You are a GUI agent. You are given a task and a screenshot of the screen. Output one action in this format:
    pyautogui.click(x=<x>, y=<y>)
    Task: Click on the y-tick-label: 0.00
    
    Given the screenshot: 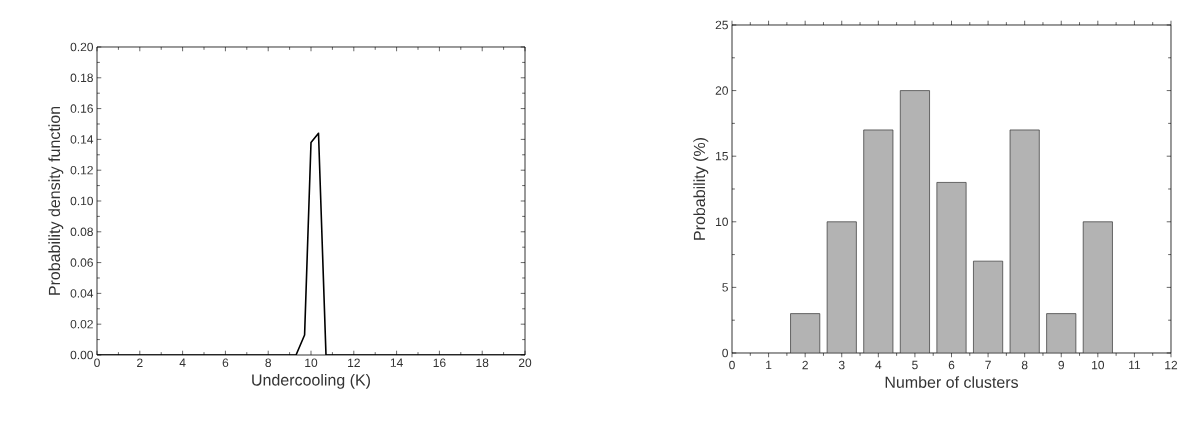 What is the action you would take?
    pyautogui.click(x=82, y=355)
    